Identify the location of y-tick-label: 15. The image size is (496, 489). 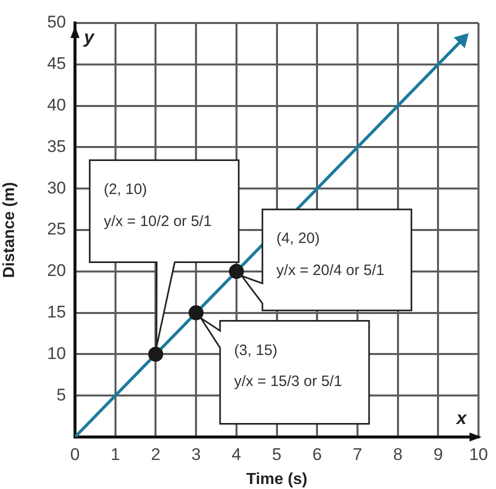
(56, 312).